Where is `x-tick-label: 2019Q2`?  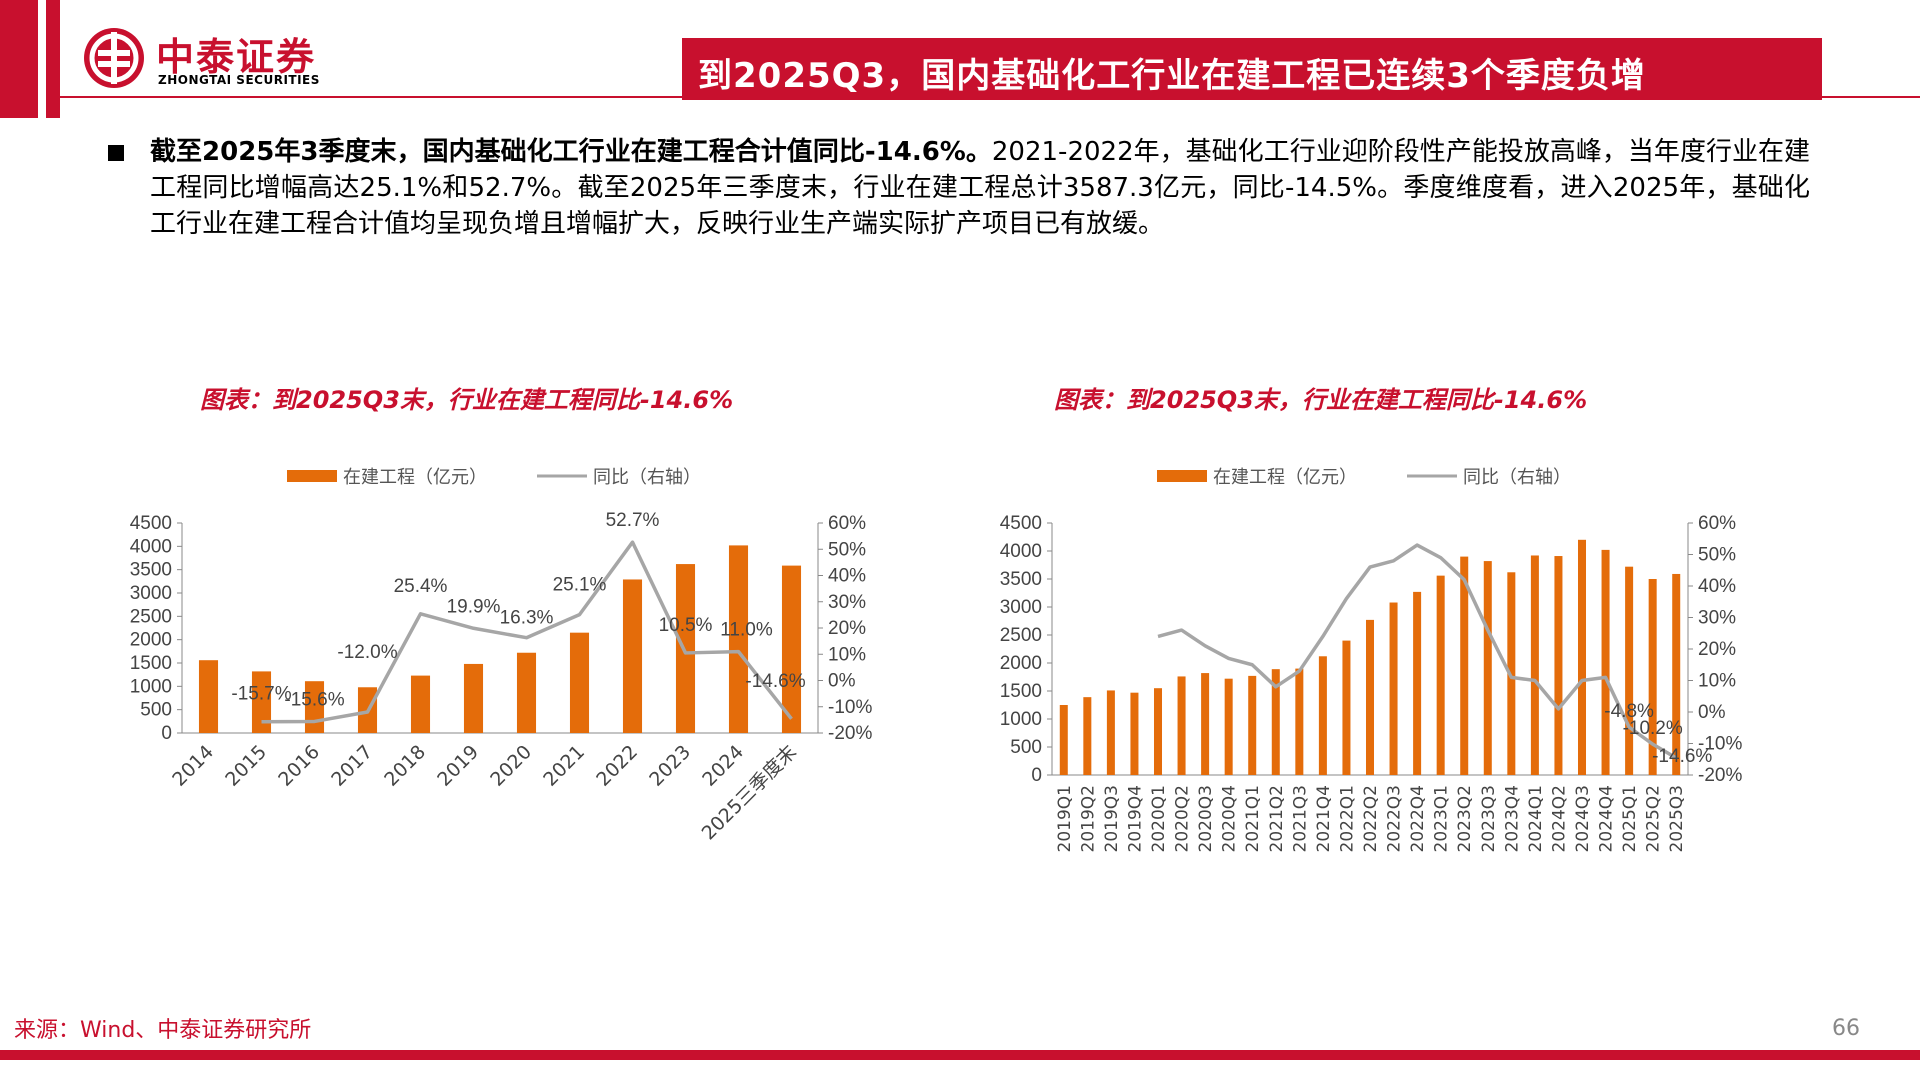
x-tick-label: 2019Q2 is located at coordinates (1088, 818).